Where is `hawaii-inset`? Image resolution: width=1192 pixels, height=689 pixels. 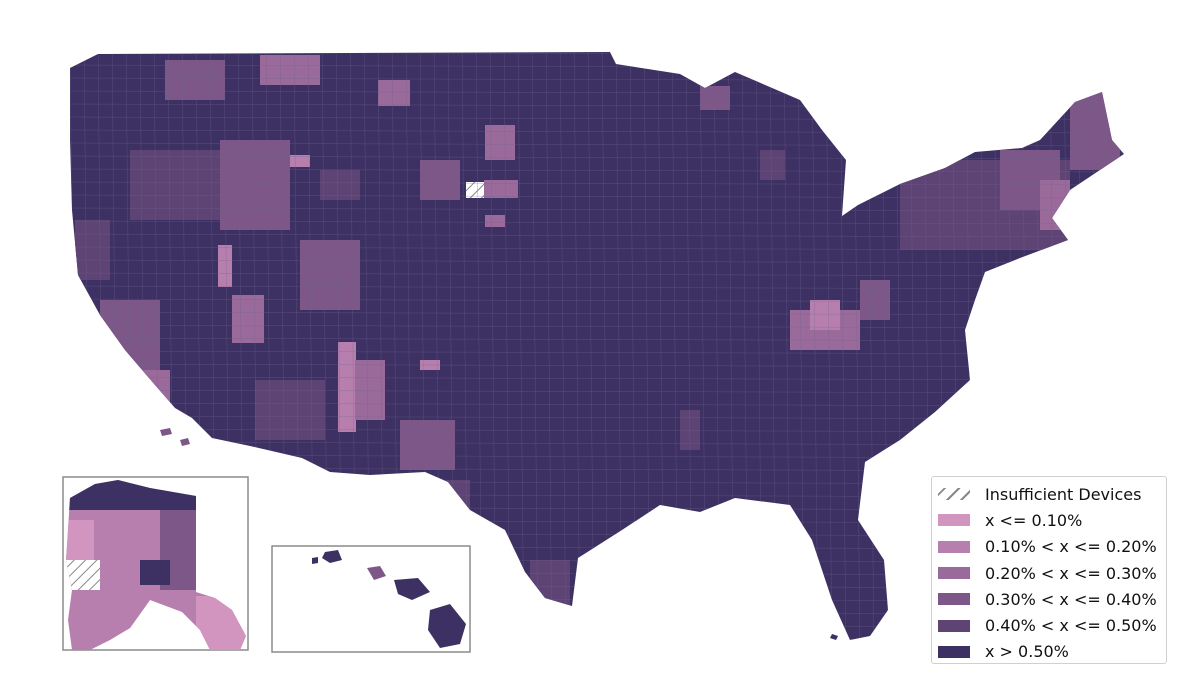
hawaii-inset is located at coordinates (371, 599).